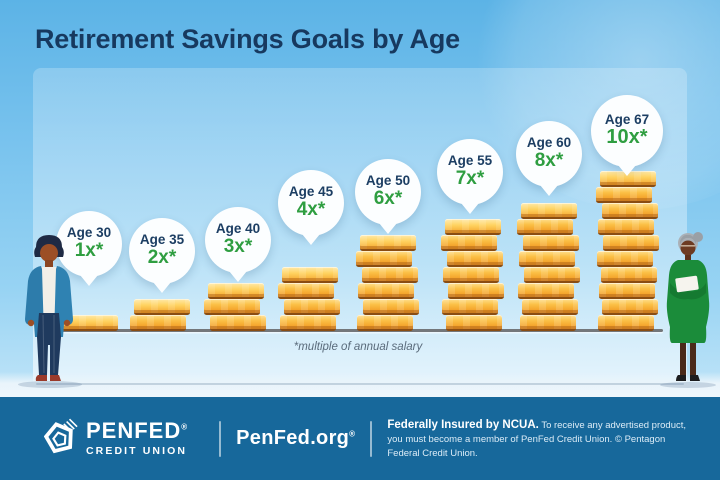 The image size is (720, 480). What do you see at coordinates (162, 258) in the screenshot?
I see `multiplier-label: 2x*` at bounding box center [162, 258].